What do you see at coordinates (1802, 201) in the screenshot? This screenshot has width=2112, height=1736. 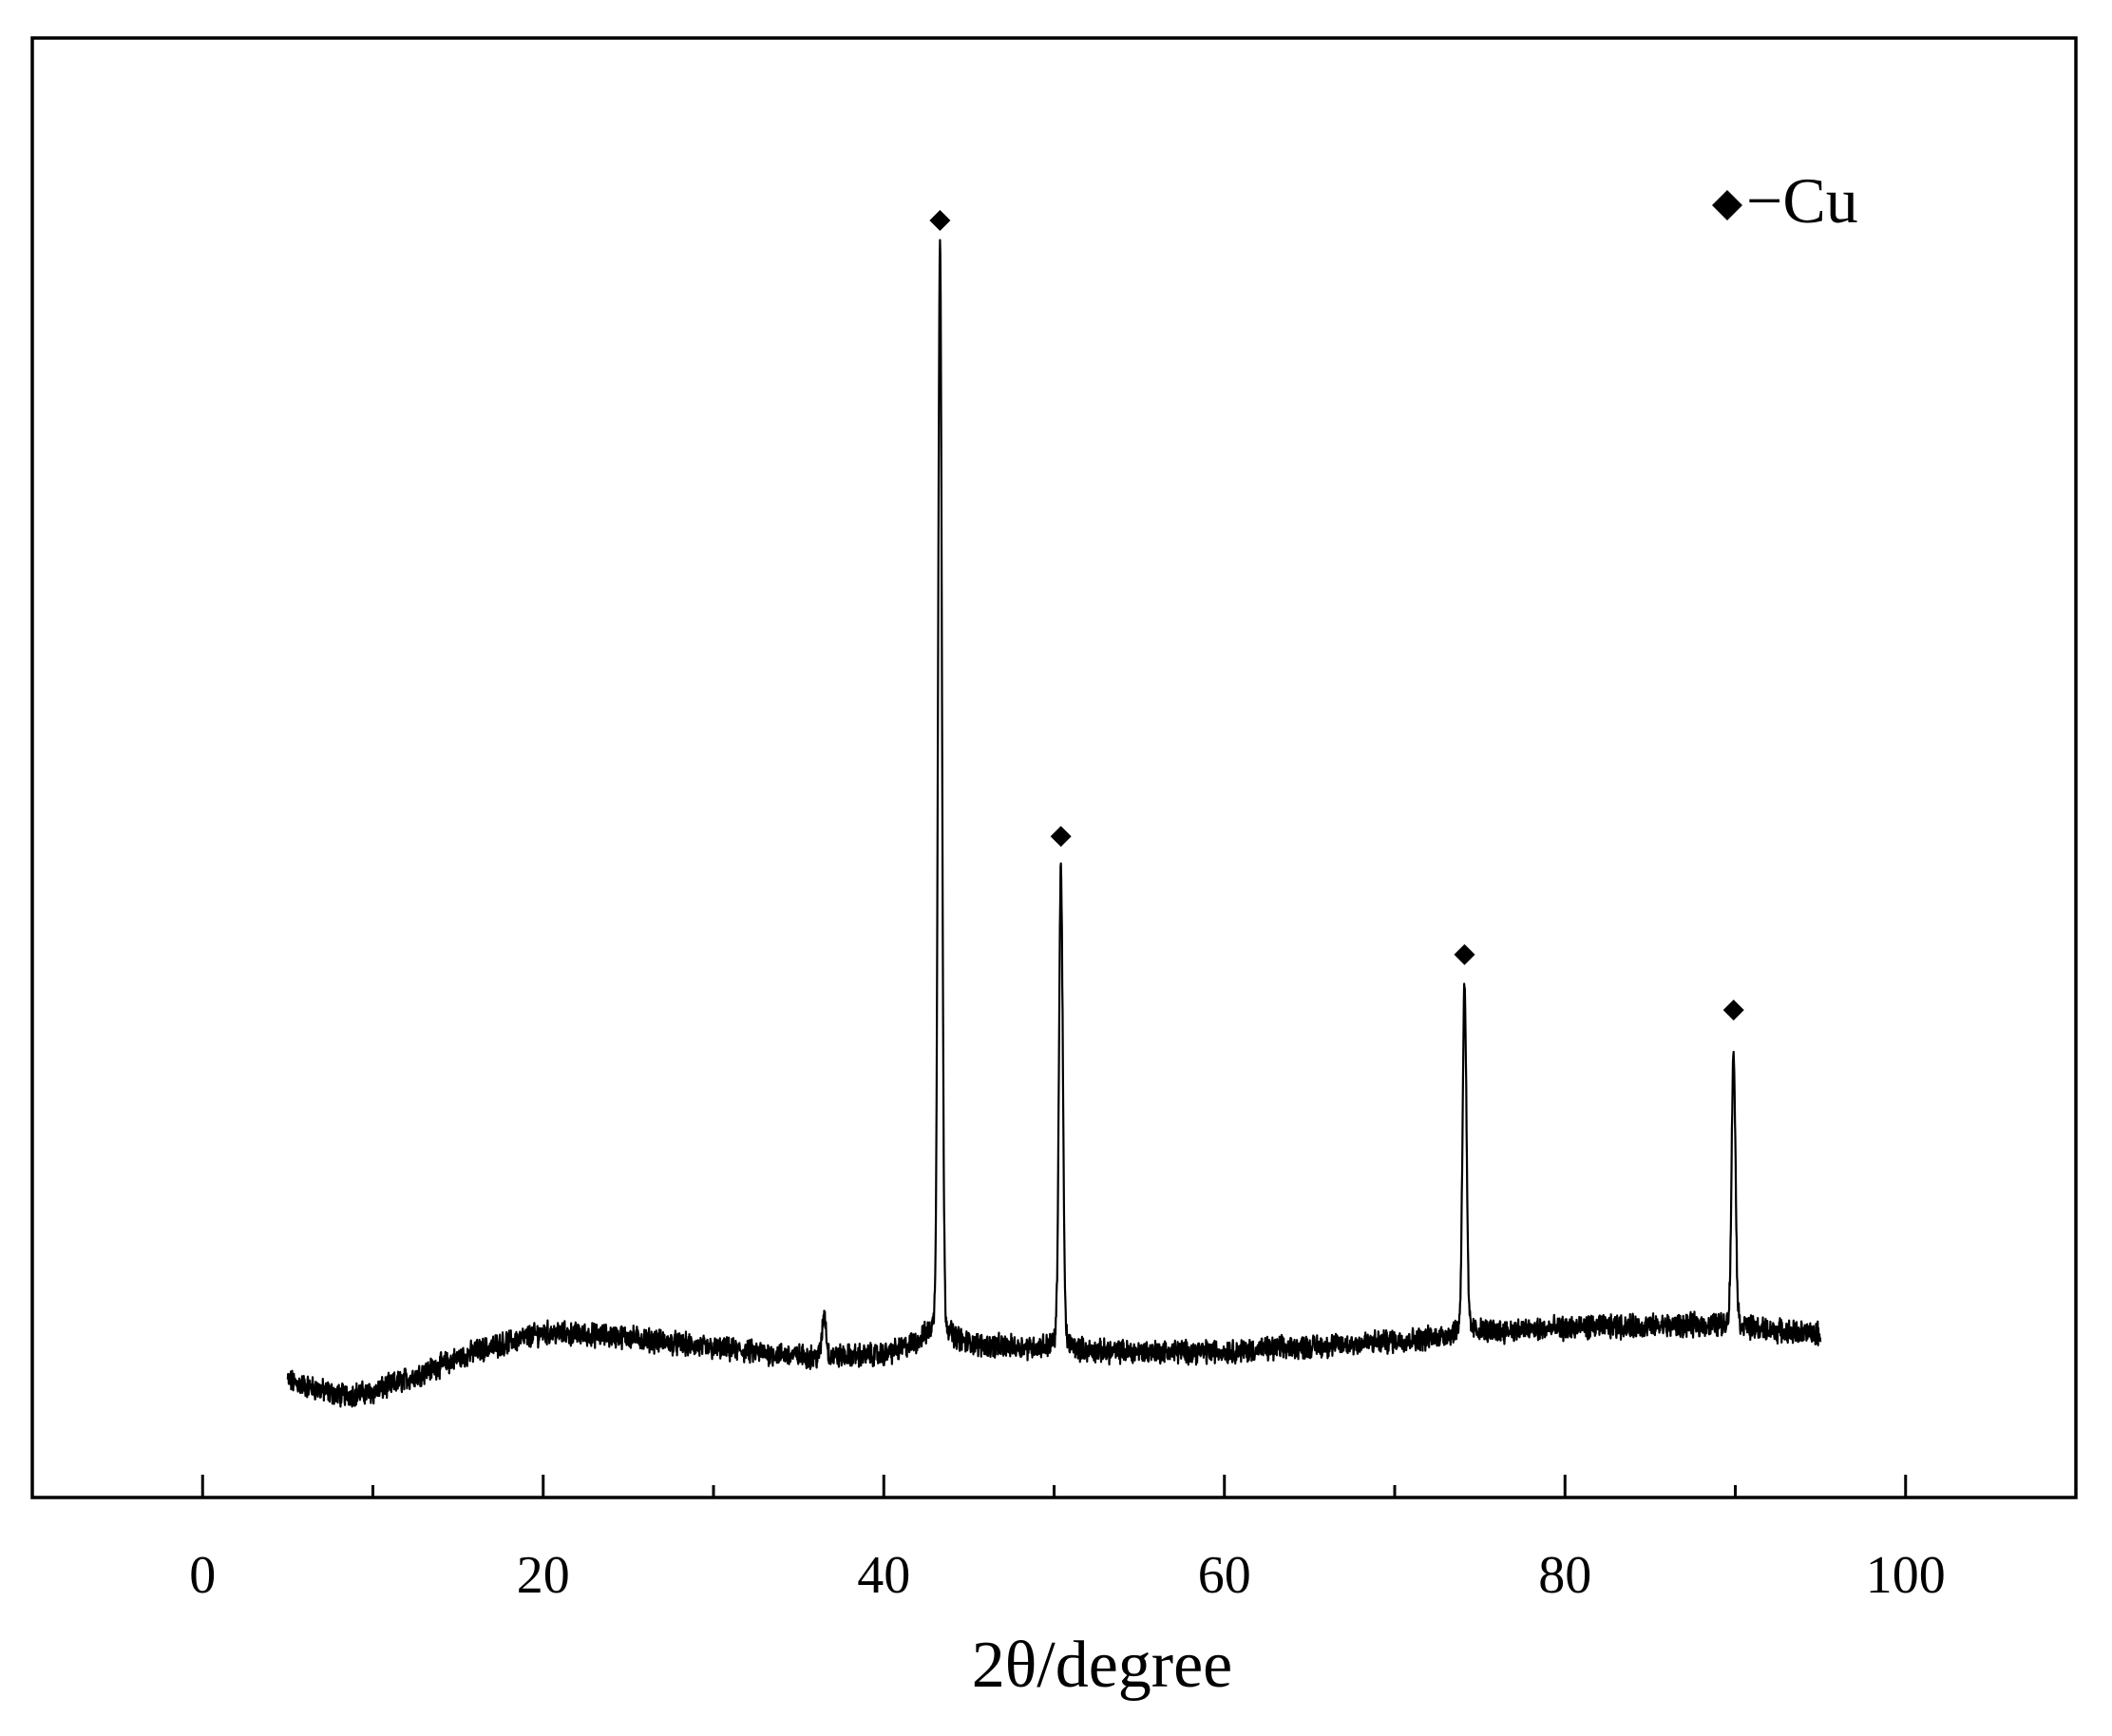 I see `legend-label: −Cu` at bounding box center [1802, 201].